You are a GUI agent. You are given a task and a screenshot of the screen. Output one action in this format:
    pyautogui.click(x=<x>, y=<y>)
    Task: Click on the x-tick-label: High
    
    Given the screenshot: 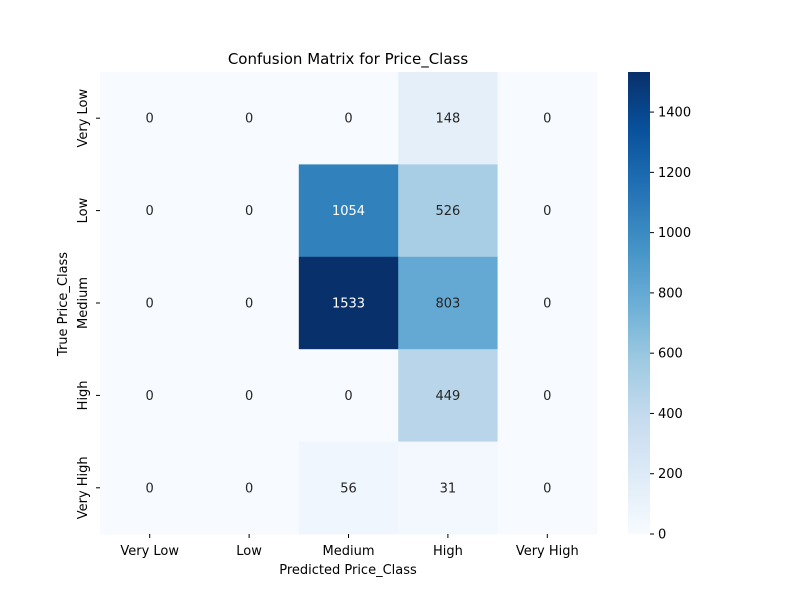 What is the action you would take?
    pyautogui.click(x=448, y=551)
    